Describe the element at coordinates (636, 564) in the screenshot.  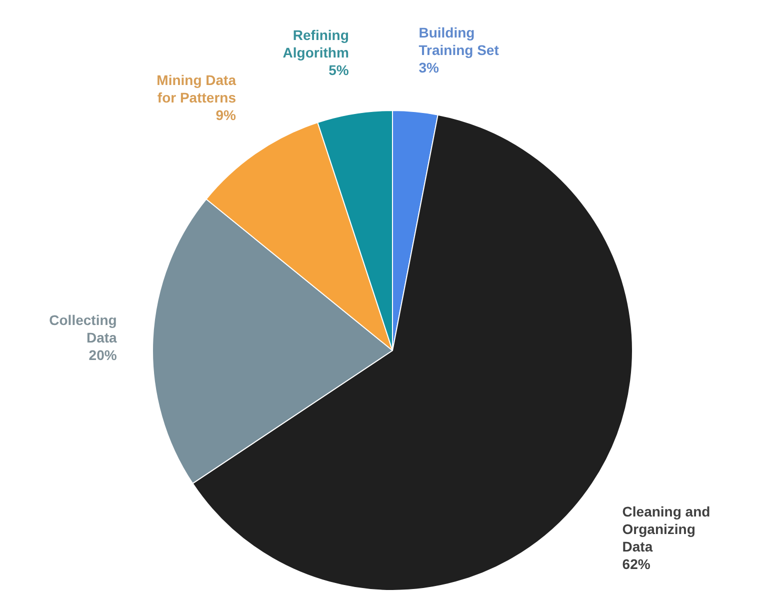
I see `data-label: 62%` at that location.